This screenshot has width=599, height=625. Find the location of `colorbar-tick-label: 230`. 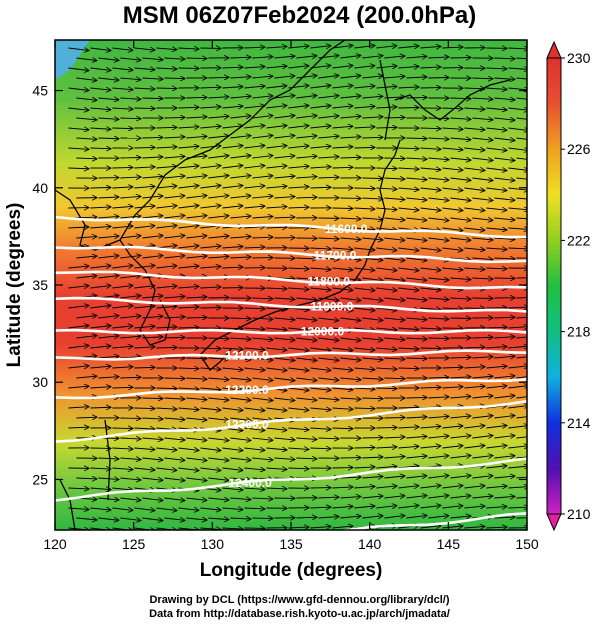

colorbar-tick-label: 230 is located at coordinates (579, 58).